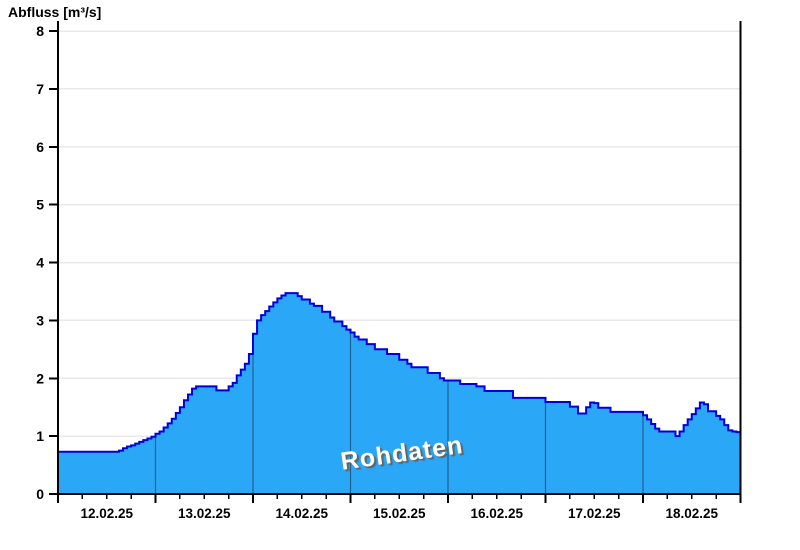 The width and height of the screenshot is (800, 550). What do you see at coordinates (301, 513) in the screenshot?
I see `x-tick-label: 14.02.25` at bounding box center [301, 513].